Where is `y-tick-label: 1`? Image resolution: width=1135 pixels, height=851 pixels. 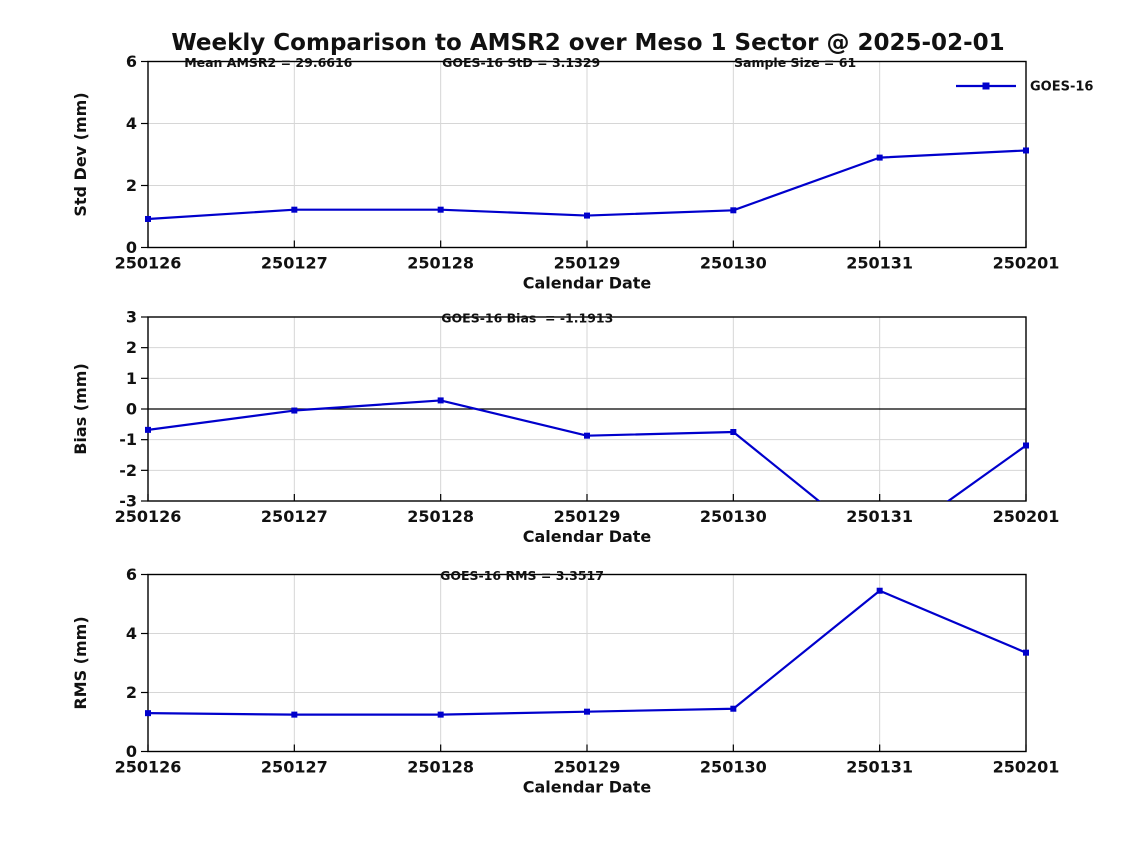
y-tick-label: 1 is located at coordinates (131, 378).